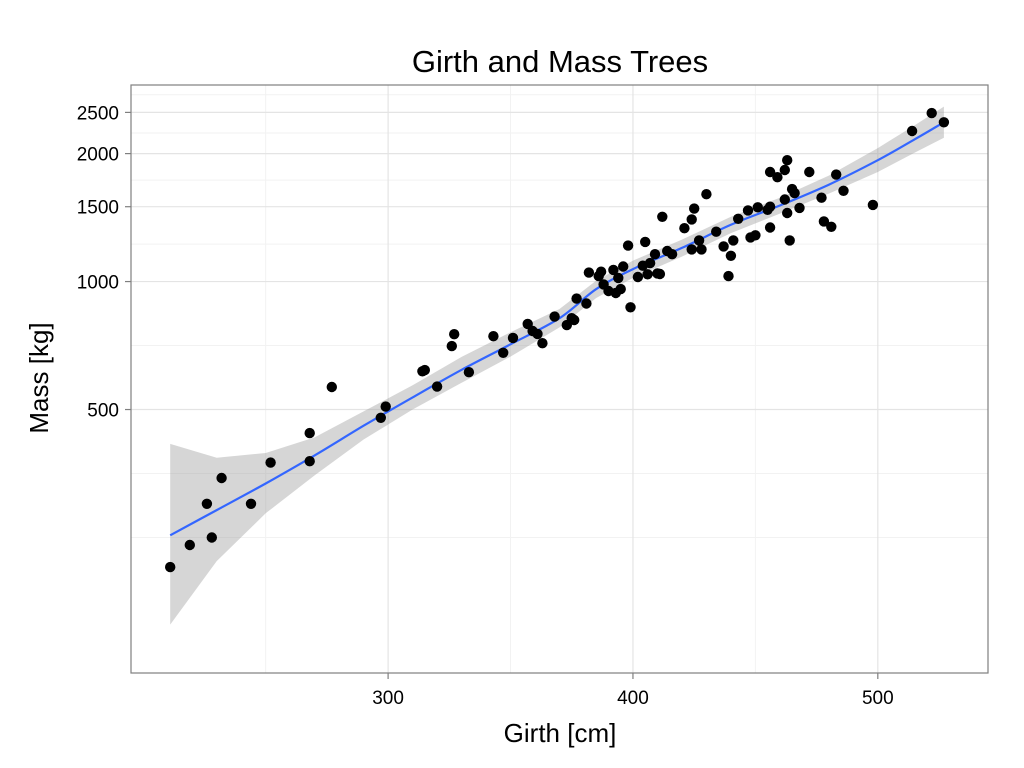 Image resolution: width=1024 pixels, height=768 pixels. I want to click on x-axis: 300 400 500, so click(633, 691).